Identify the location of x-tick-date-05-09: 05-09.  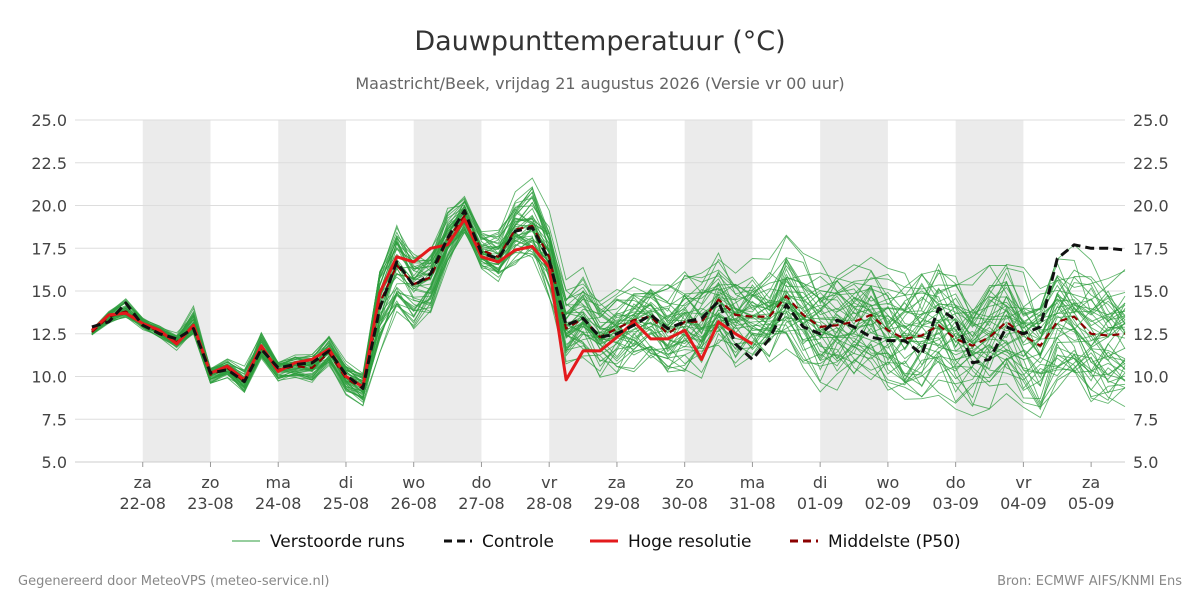
(1091, 503).